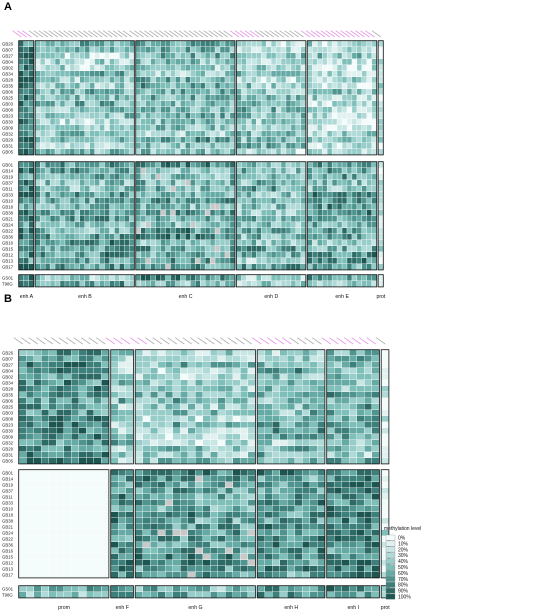 This screenshot has height=614, width=550. Describe the element at coordinates (8, 254) in the screenshot. I see `row-label: GB12` at that location.